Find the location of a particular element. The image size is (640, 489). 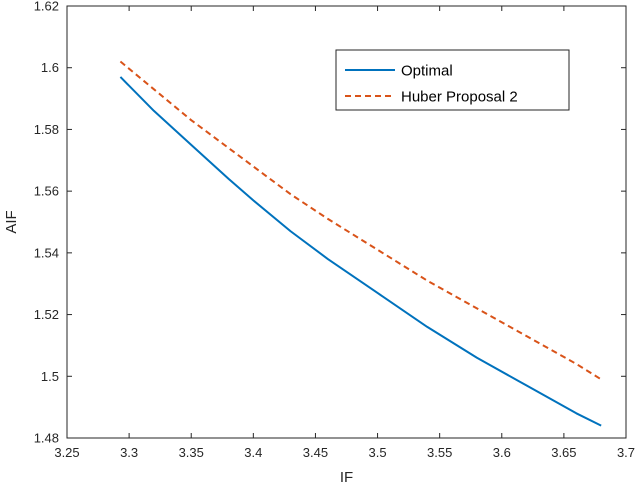

x-tick-label: 3.25 is located at coordinates (66, 452).